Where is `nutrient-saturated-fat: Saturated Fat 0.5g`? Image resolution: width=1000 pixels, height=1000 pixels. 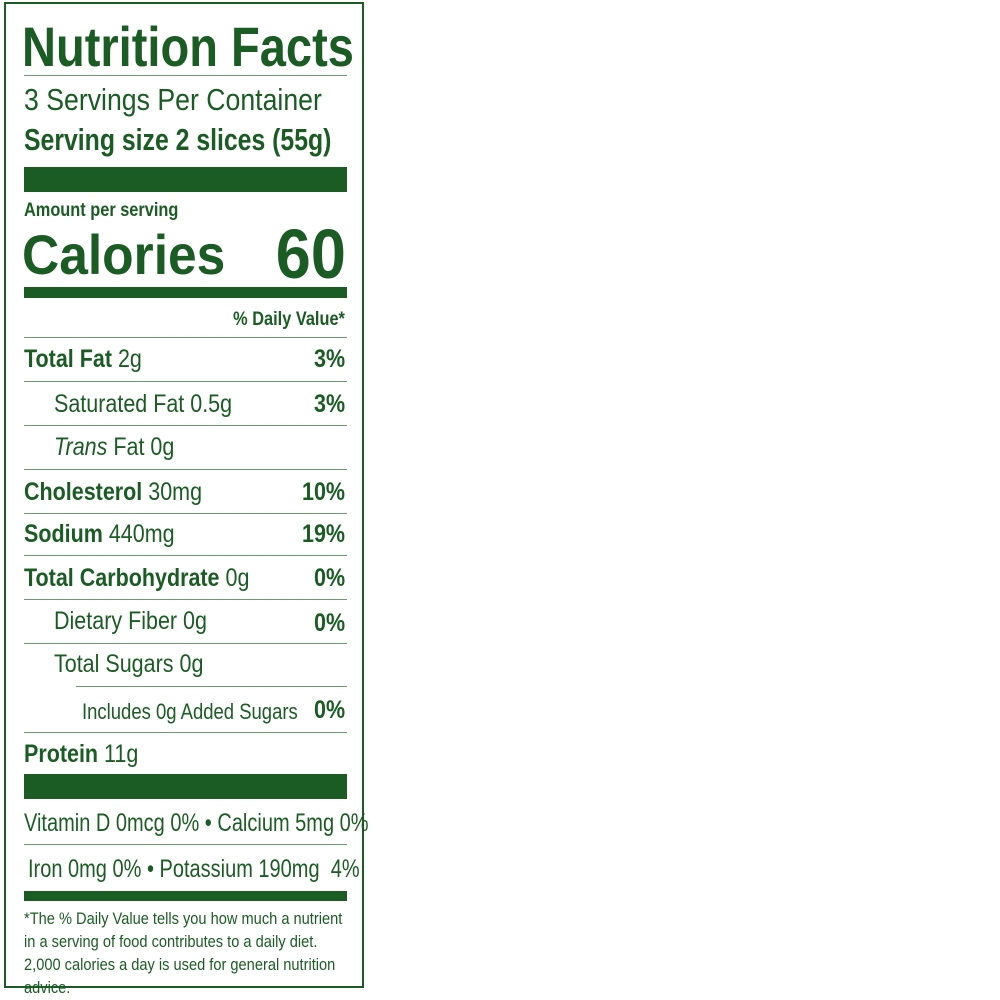 nutrient-saturated-fat: Saturated Fat 0.5g is located at coordinates (143, 404).